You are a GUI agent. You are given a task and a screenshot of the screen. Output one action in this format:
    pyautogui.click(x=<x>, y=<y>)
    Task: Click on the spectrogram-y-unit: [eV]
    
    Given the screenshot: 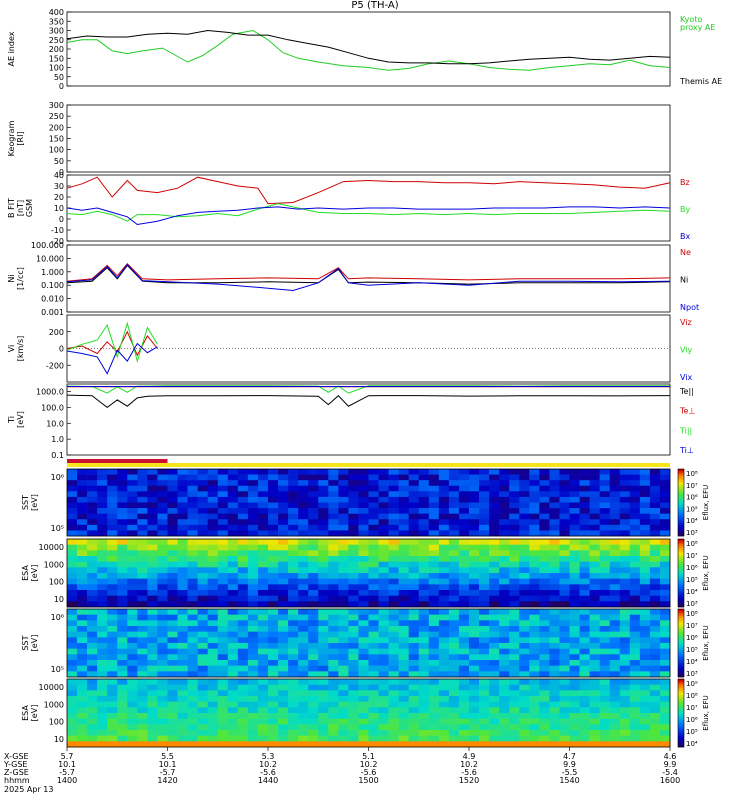 What is the action you would take?
    pyautogui.click(x=34, y=502)
    